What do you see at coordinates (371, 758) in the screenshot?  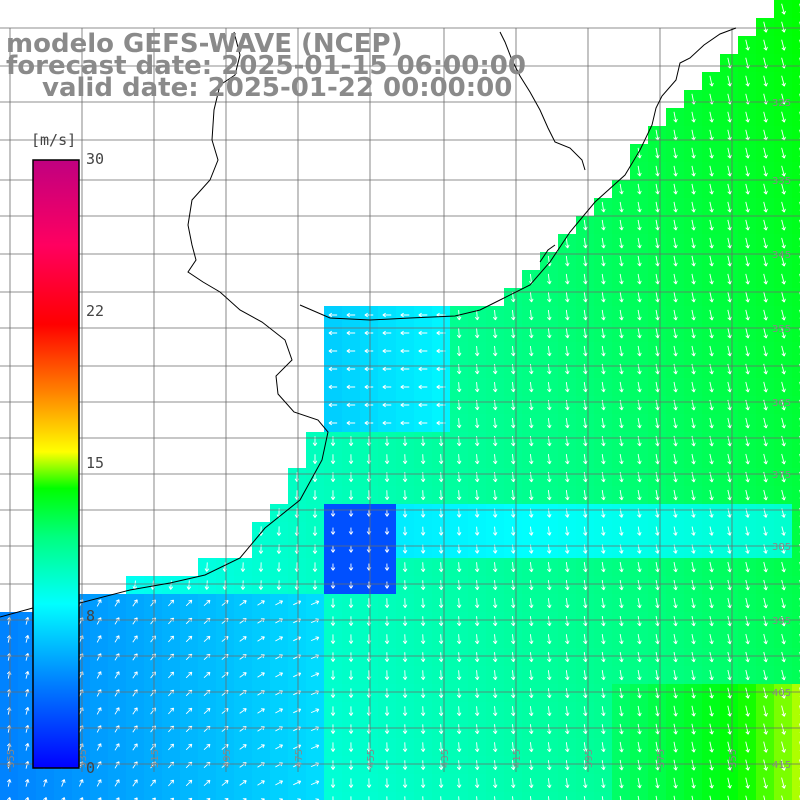 I see `lon-label: 455` at bounding box center [371, 758].